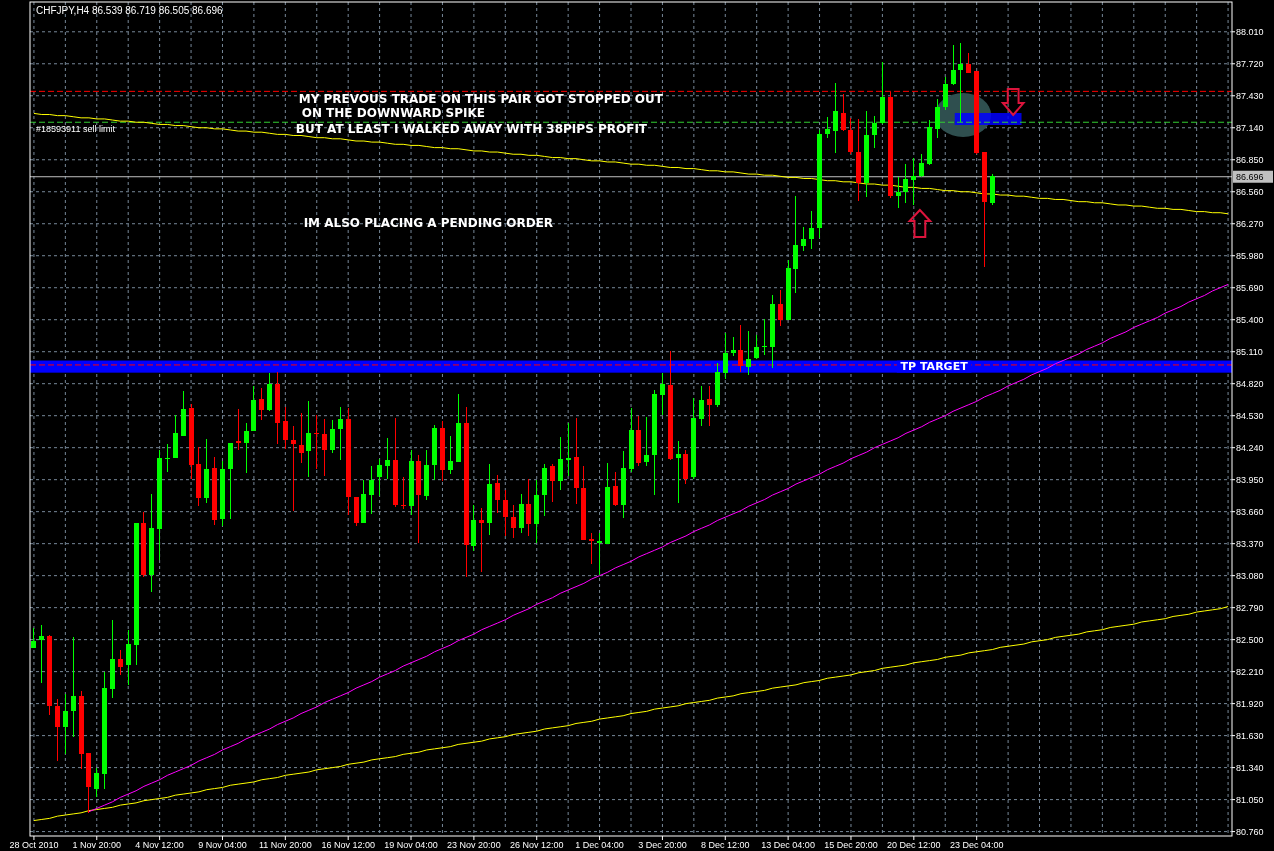  Describe the element at coordinates (1250, 735) in the screenshot. I see `y-tick-label: 81.630` at that location.